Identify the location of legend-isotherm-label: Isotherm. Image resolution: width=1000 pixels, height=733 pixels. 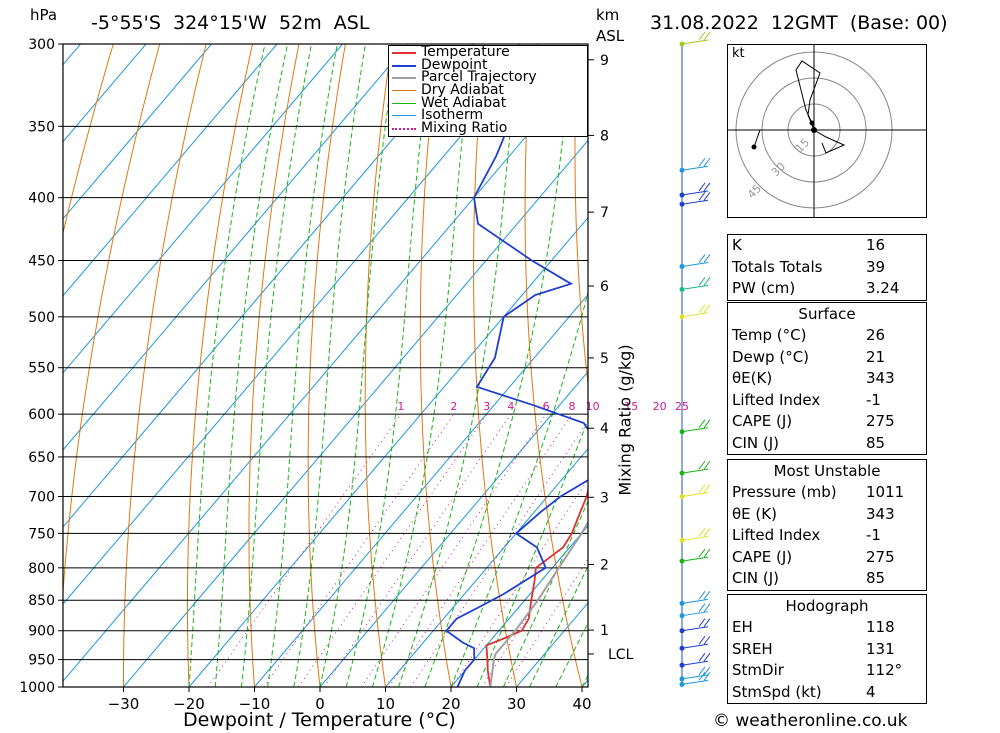
(452, 115).